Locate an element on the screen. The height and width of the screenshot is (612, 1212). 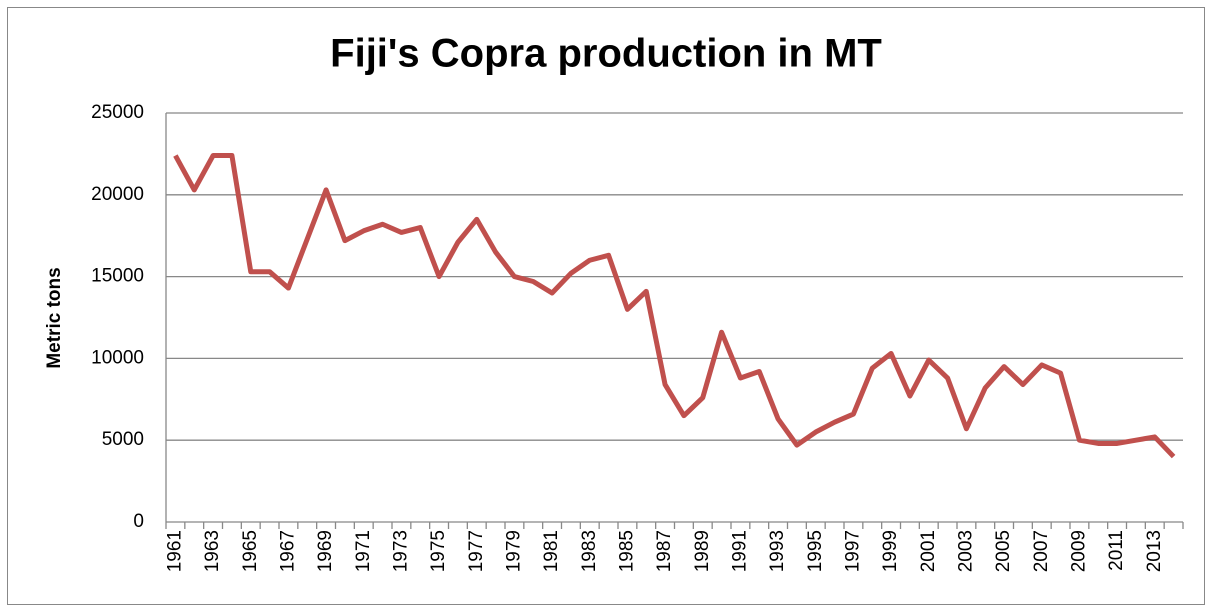
x-tick-label: 1977 is located at coordinates (476, 551).